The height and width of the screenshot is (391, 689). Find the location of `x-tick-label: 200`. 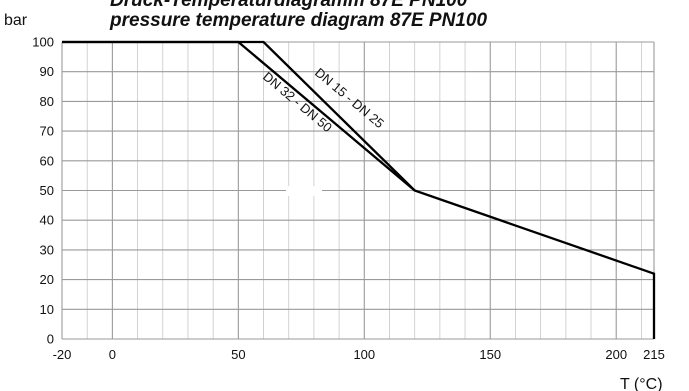

x-tick-label: 200 is located at coordinates (616, 354).